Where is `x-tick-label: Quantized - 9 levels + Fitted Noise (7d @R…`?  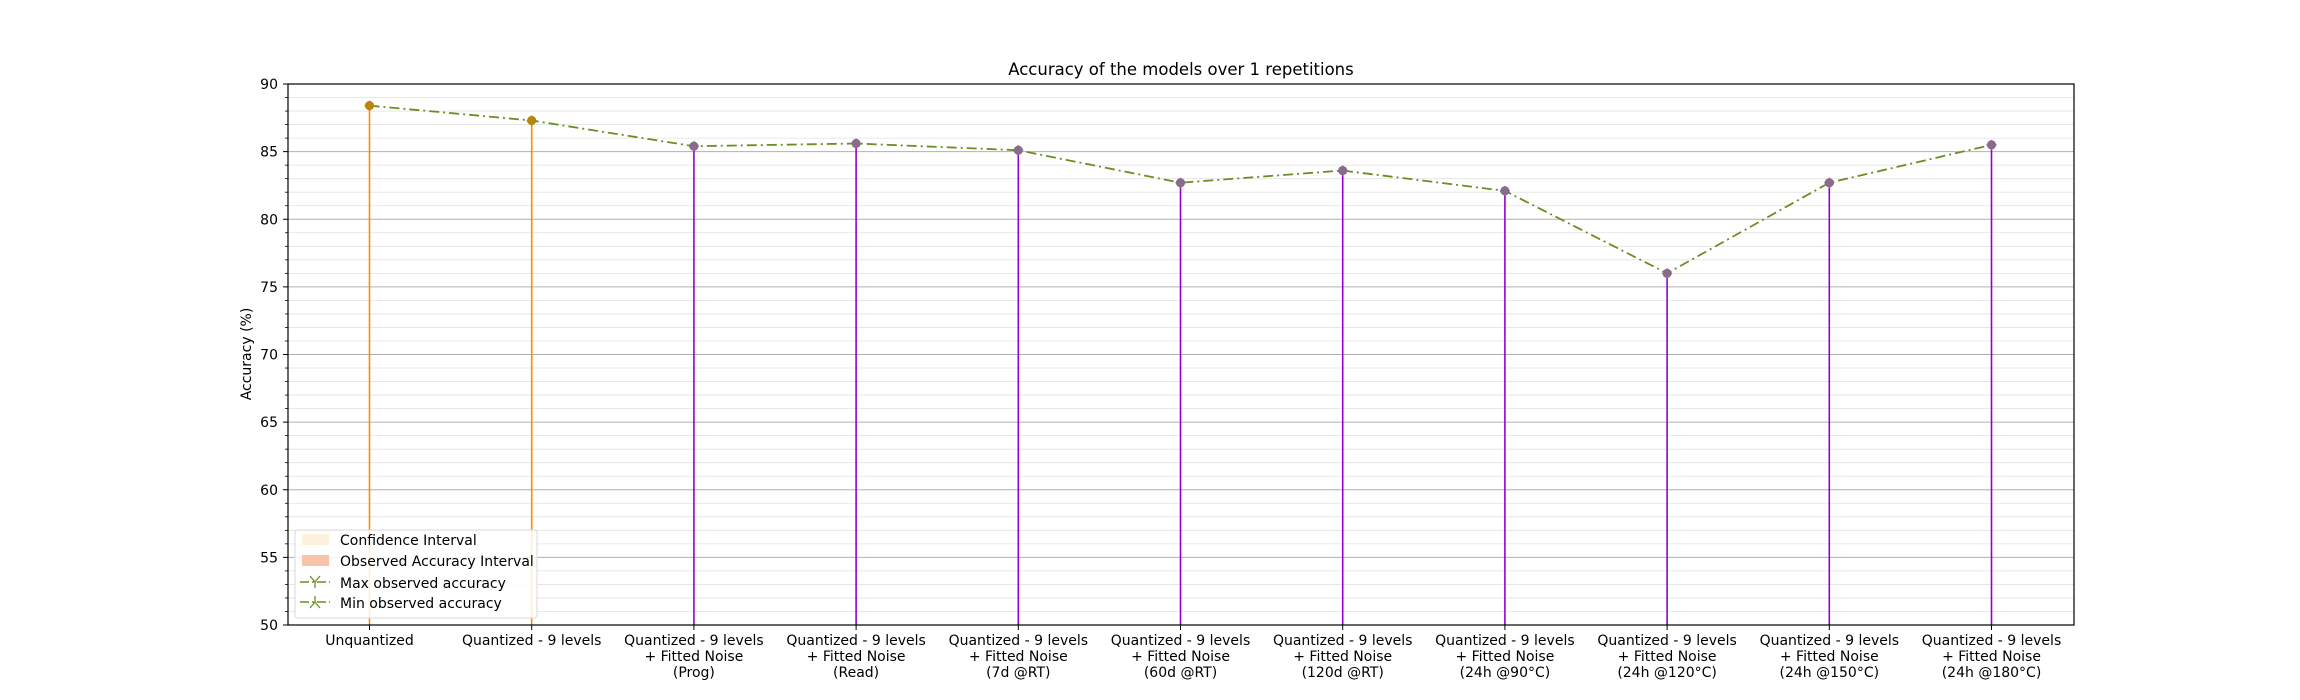 x-tick-label: Quantized - 9 levels + Fitted Noise (7d @R… is located at coordinates (1018, 657).